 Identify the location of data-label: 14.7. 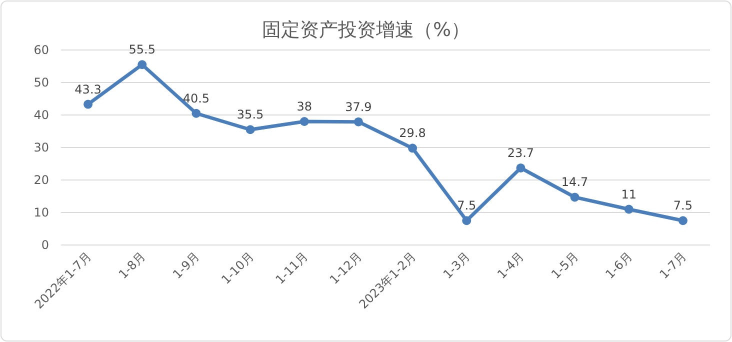
(574, 182).